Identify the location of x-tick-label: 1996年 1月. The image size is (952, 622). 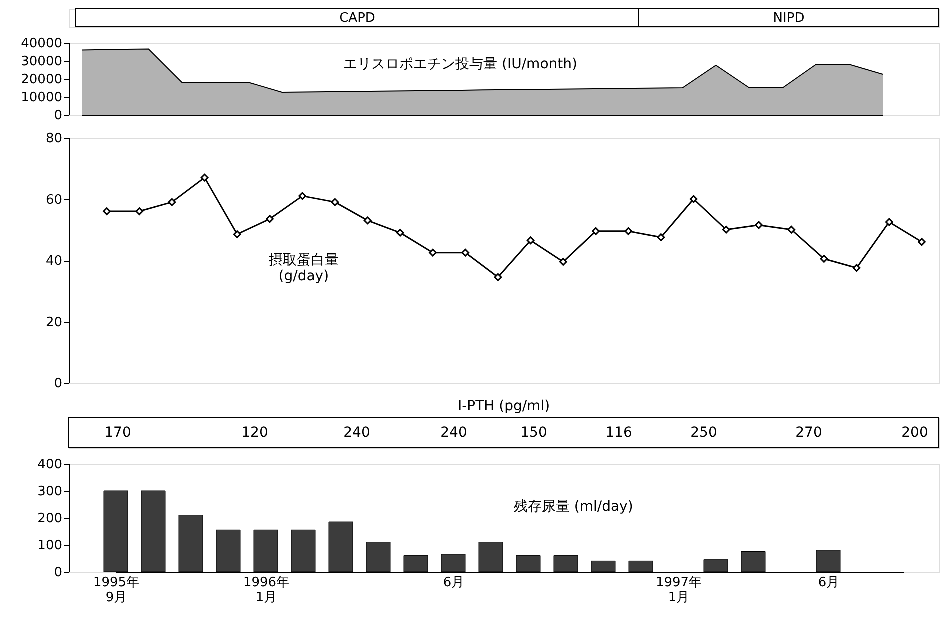
(266, 591).